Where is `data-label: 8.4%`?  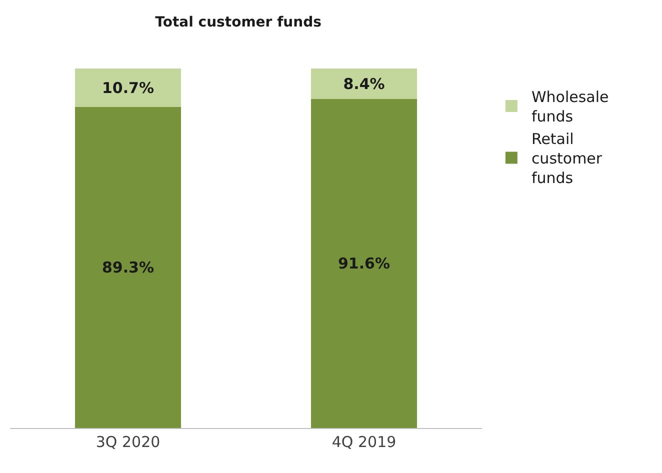 data-label: 8.4% is located at coordinates (364, 83).